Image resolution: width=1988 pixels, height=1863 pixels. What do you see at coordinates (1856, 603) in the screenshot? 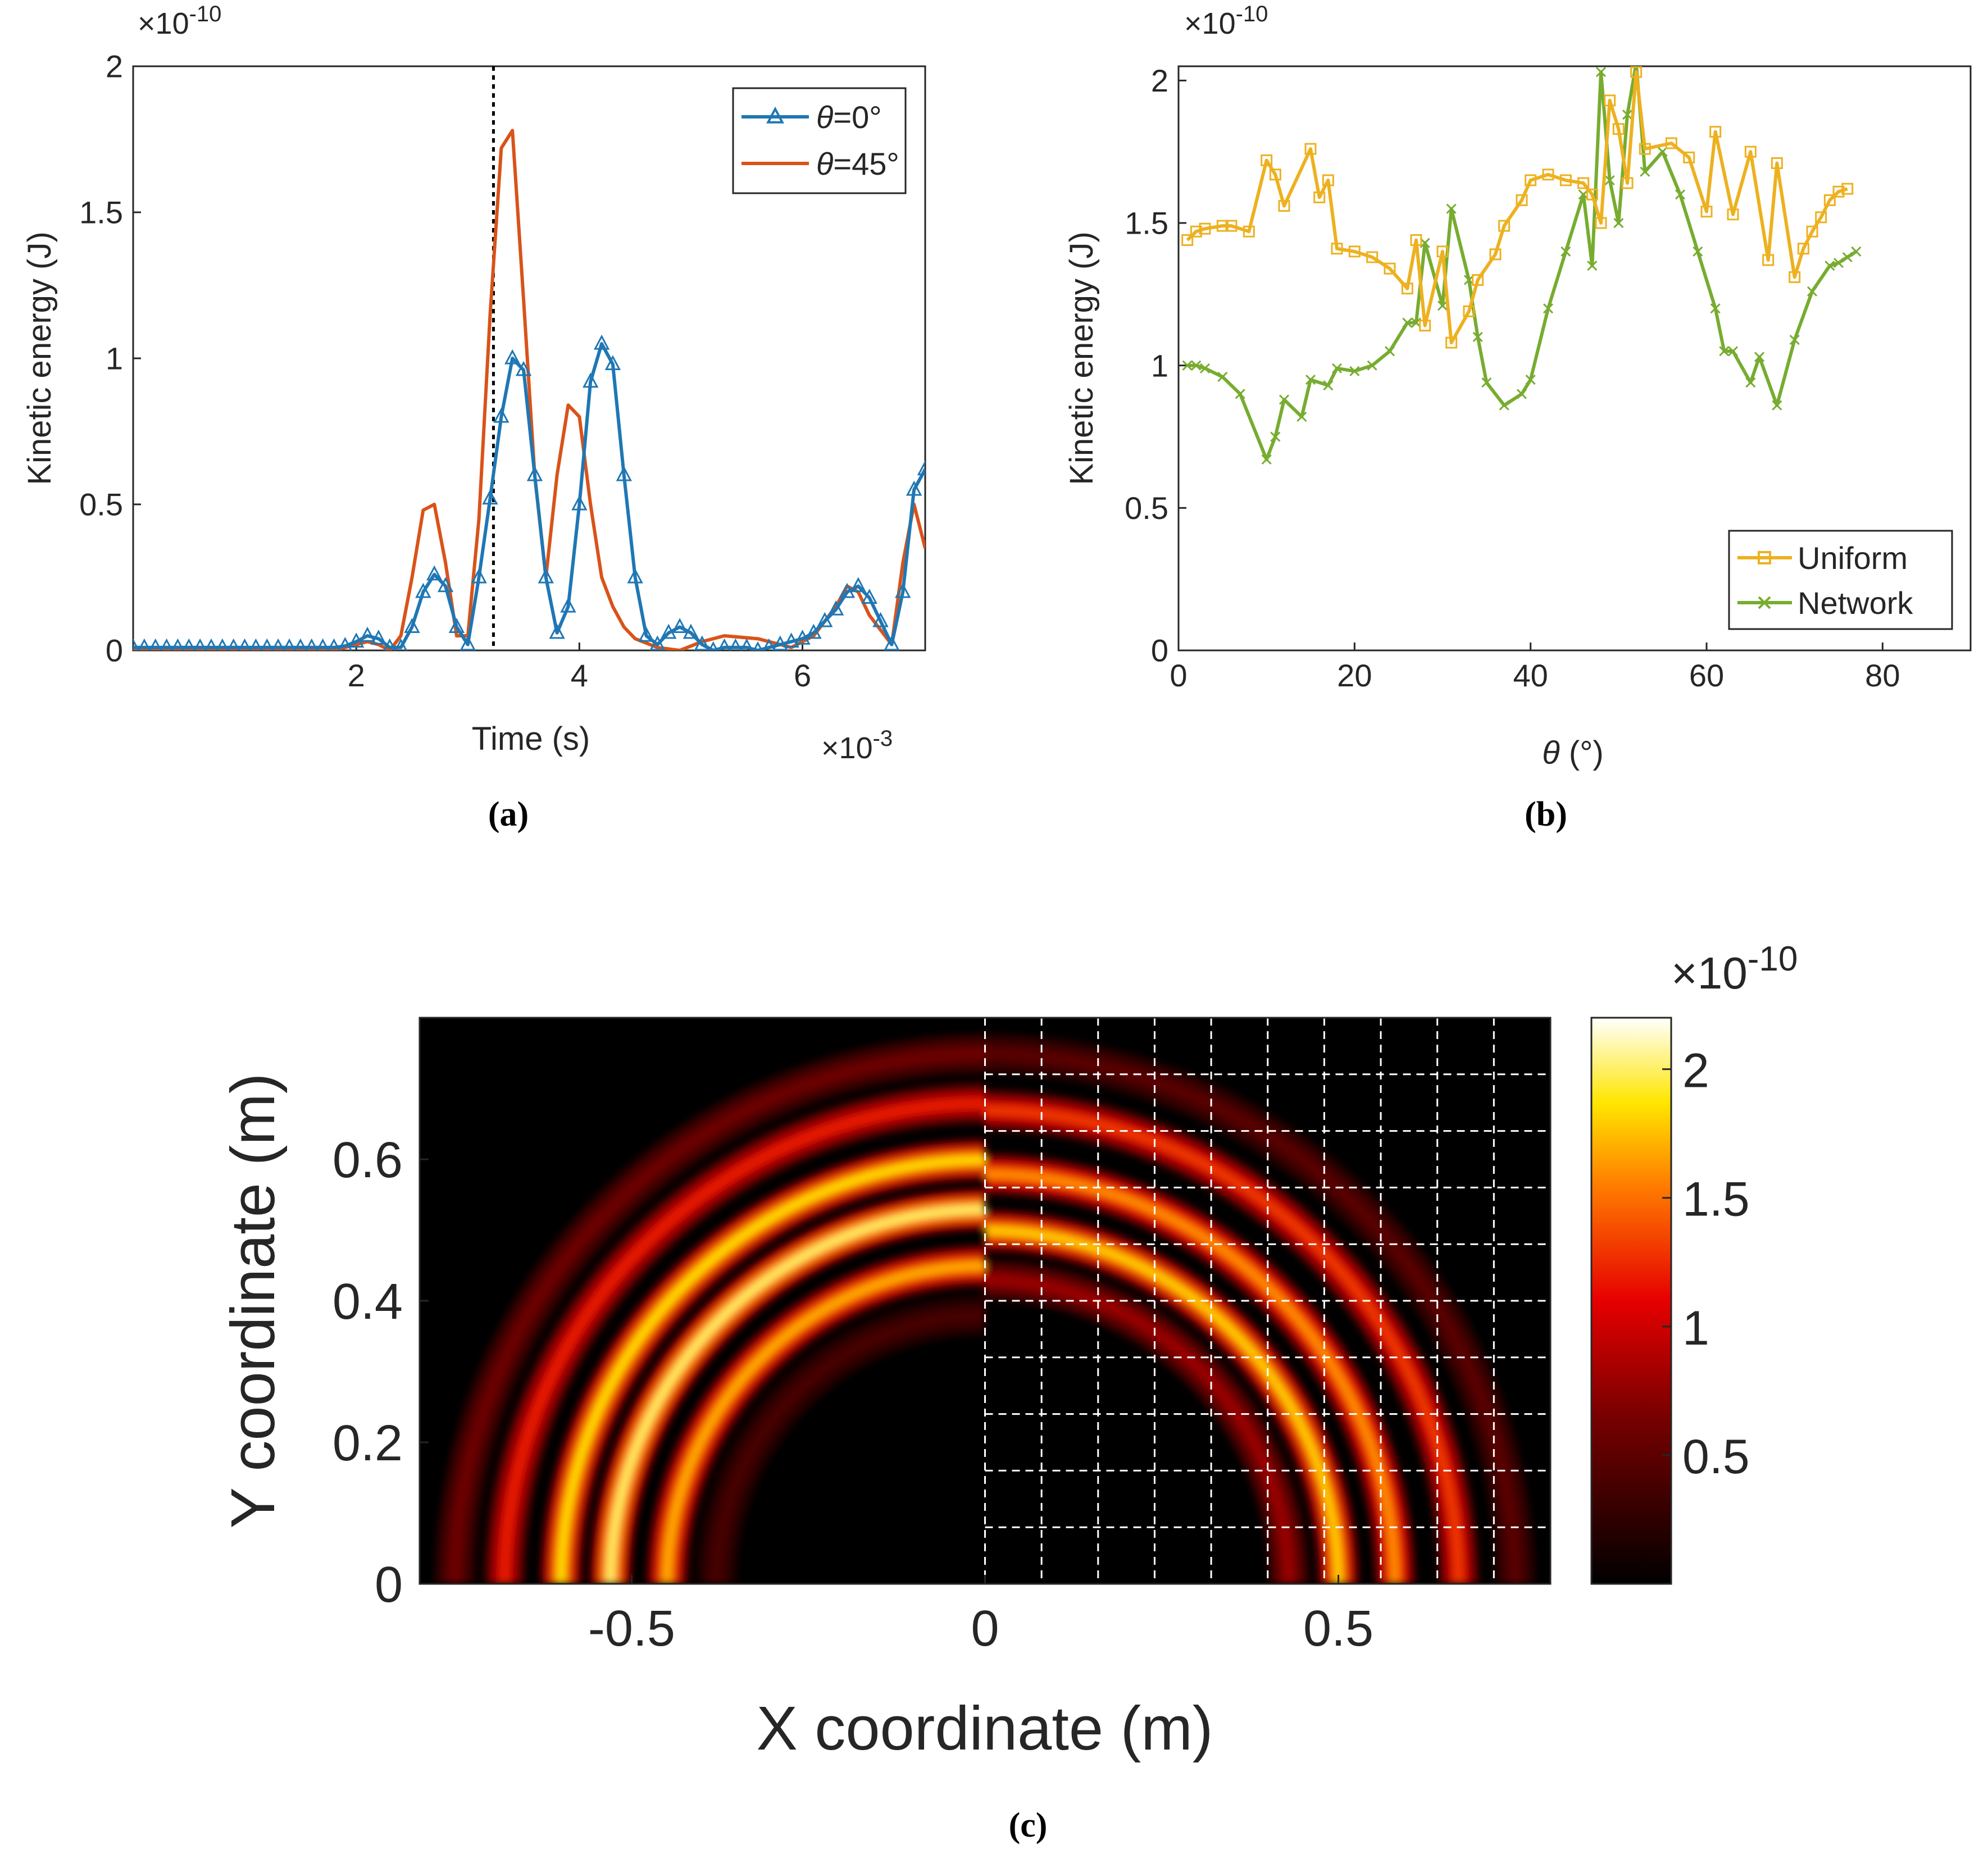
I see `legend-label-network: Network` at bounding box center [1856, 603].